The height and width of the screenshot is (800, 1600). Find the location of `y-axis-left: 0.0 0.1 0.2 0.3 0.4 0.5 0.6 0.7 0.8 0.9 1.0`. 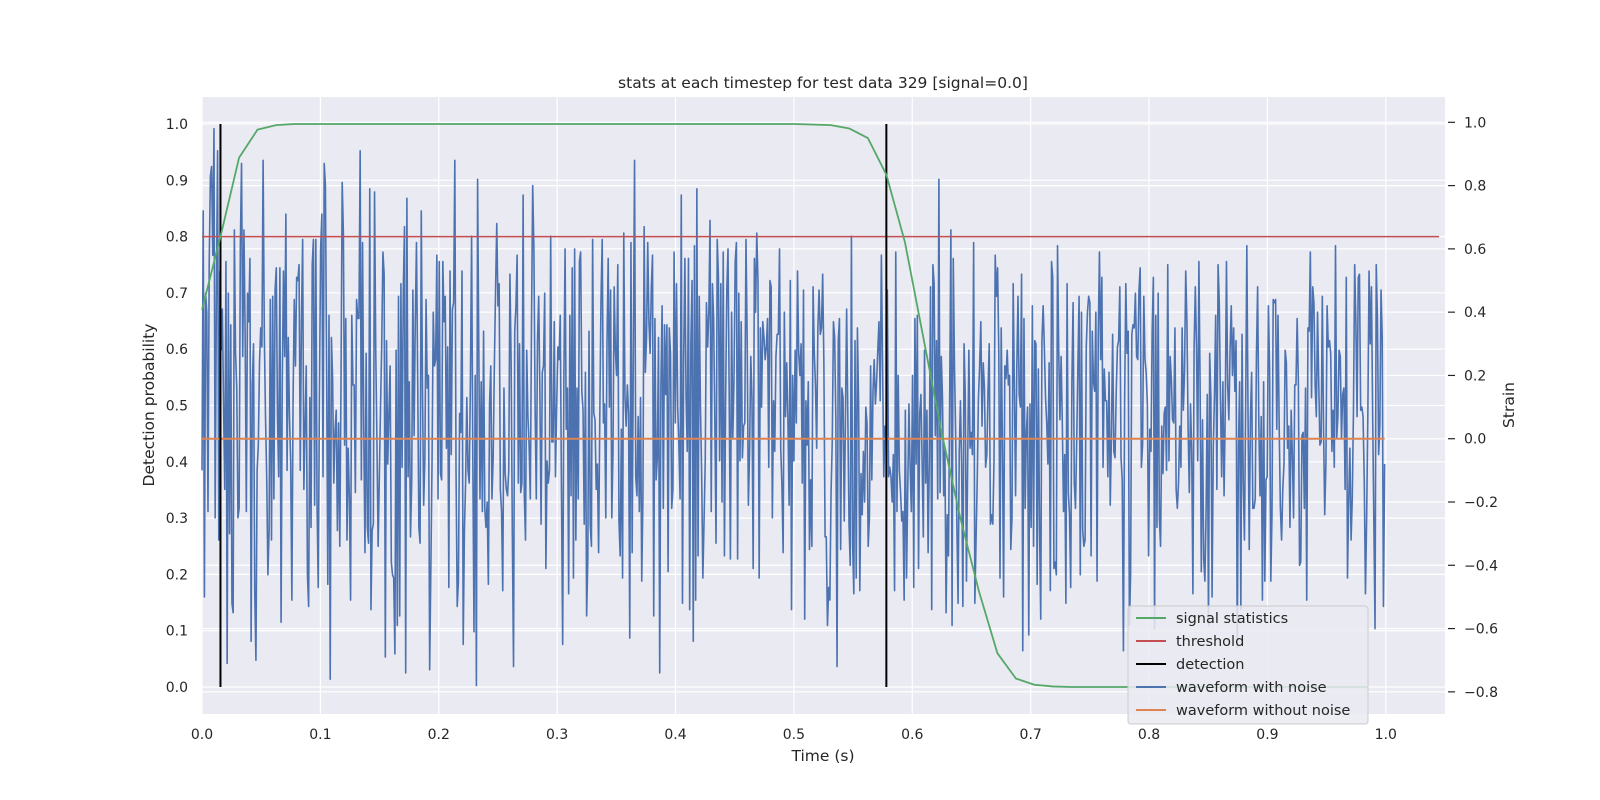

y-axis-left: 0.0 0.1 0.2 0.3 0.4 0.5 0.6 0.7 0.8 0.9 1.0 is located at coordinates (177, 406).